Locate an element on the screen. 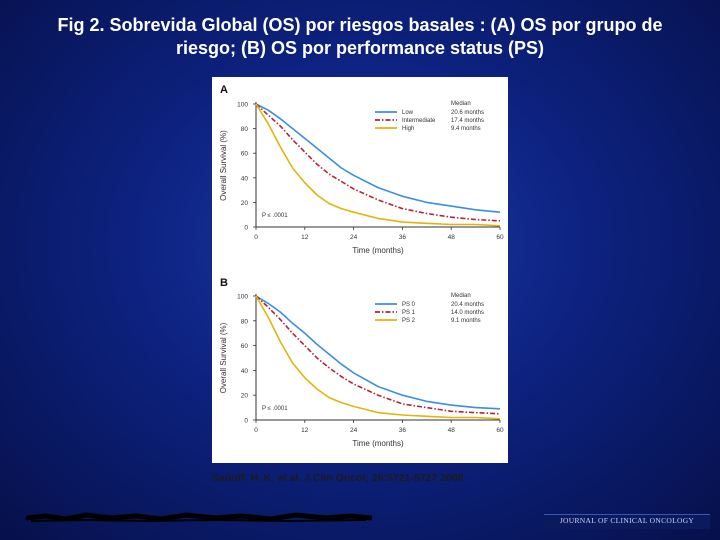 The width and height of the screenshot is (720, 540). legend-label: PS 1 is located at coordinates (409, 313).